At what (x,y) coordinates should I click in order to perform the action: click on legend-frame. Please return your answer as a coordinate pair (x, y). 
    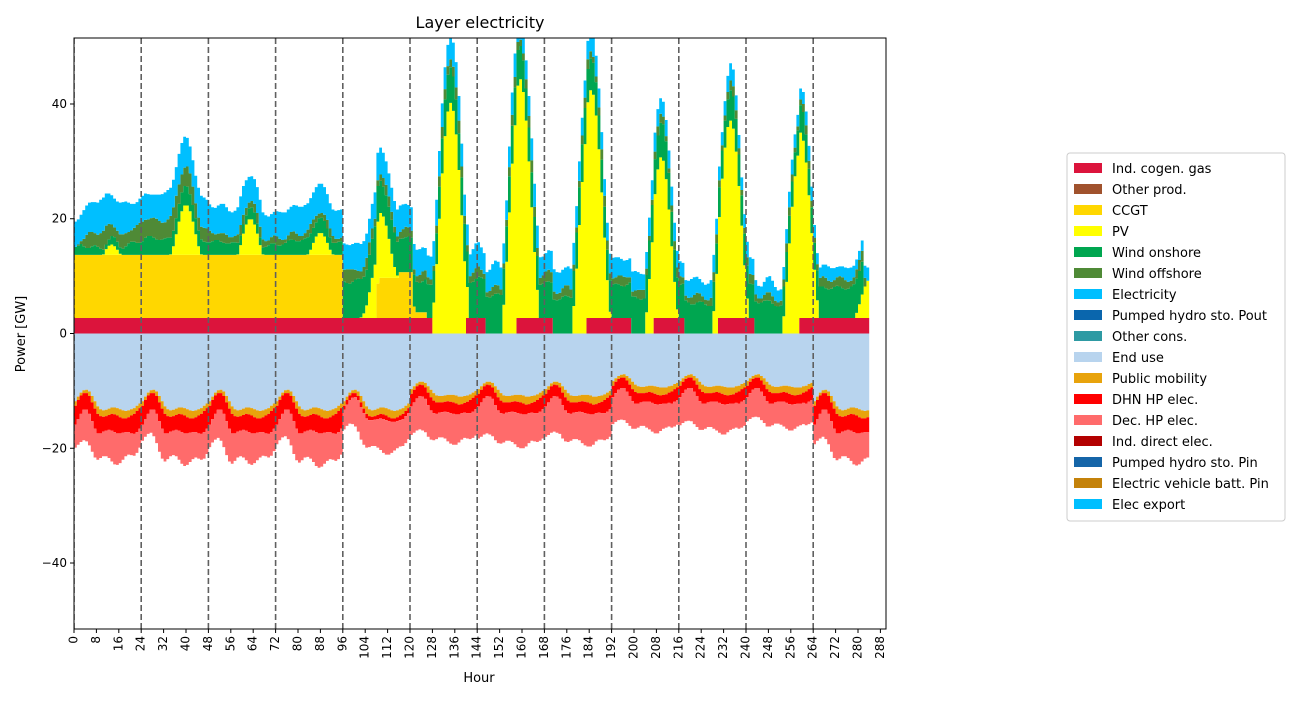
    Looking at the image, I should click on (1176, 337).